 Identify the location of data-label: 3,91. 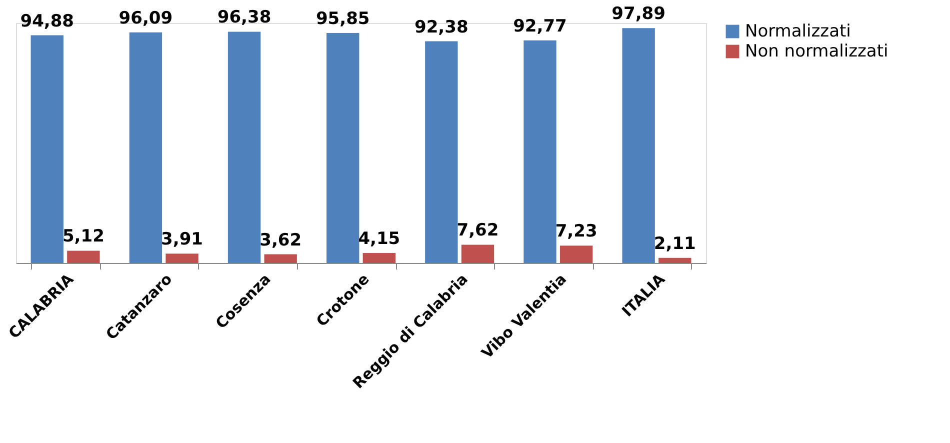
(182, 240).